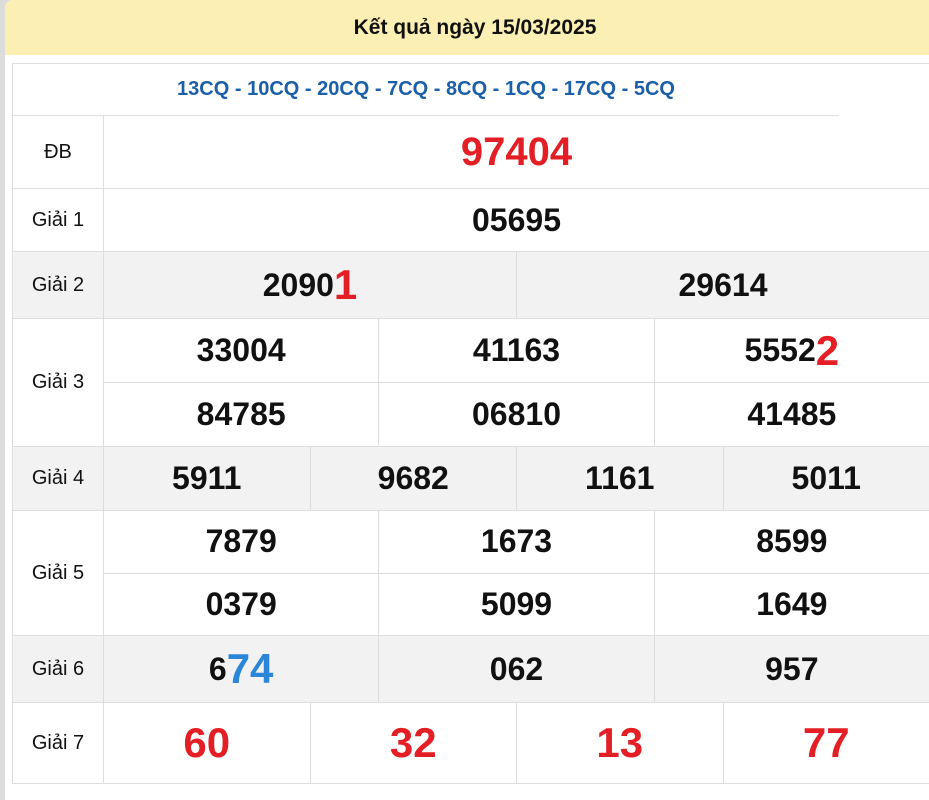  I want to click on prize-number: 957, so click(792, 669).